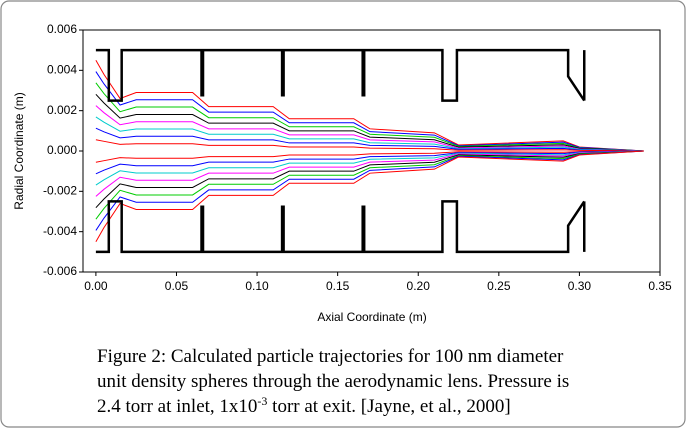  What do you see at coordinates (62, 29) in the screenshot?
I see `y-tick-label: 0.006` at bounding box center [62, 29].